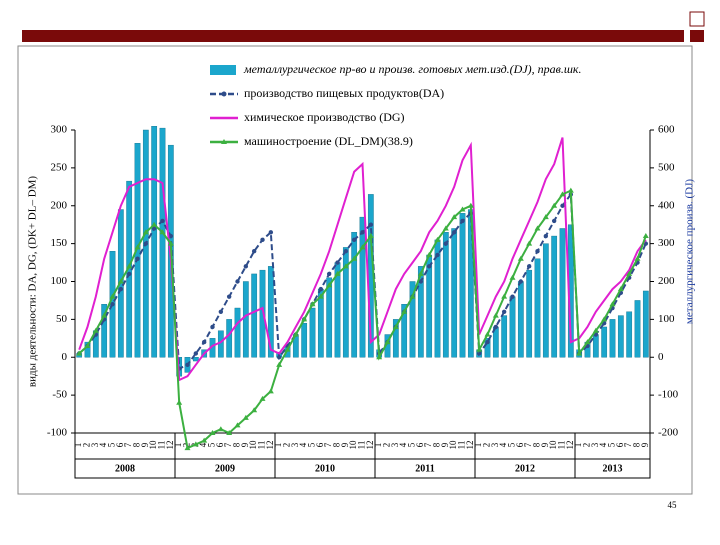 The image size is (720, 545). Describe the element at coordinates (395, 444) in the screenshot. I see `month-label: 3` at that location.